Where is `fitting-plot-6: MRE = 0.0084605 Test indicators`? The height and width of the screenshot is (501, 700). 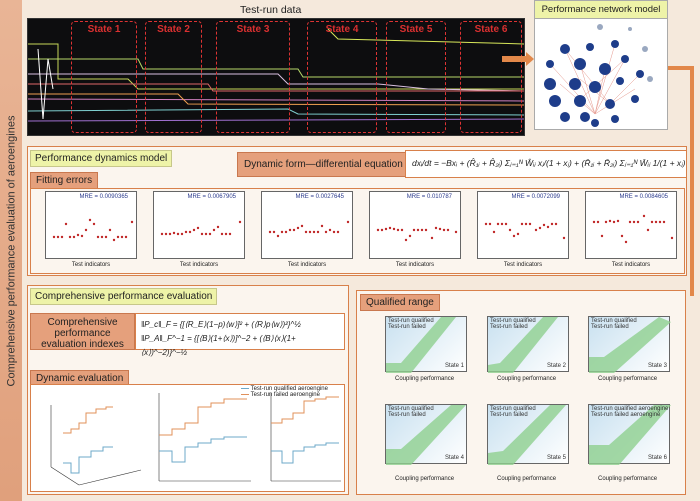
fitting-plot-6: MRE = 0.0084605 Test indicators is located at coordinates (631, 229).